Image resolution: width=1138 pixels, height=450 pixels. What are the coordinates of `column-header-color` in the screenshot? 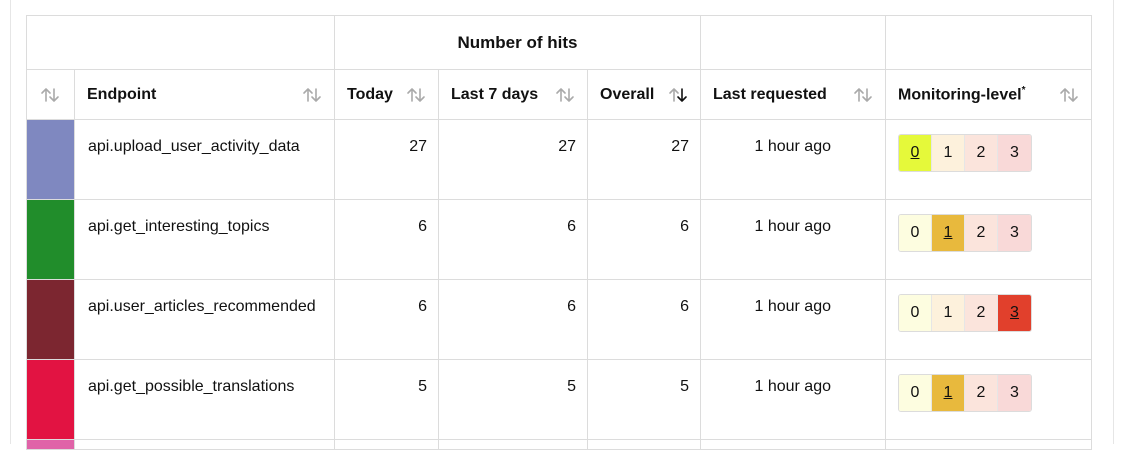 It's located at (50, 94).